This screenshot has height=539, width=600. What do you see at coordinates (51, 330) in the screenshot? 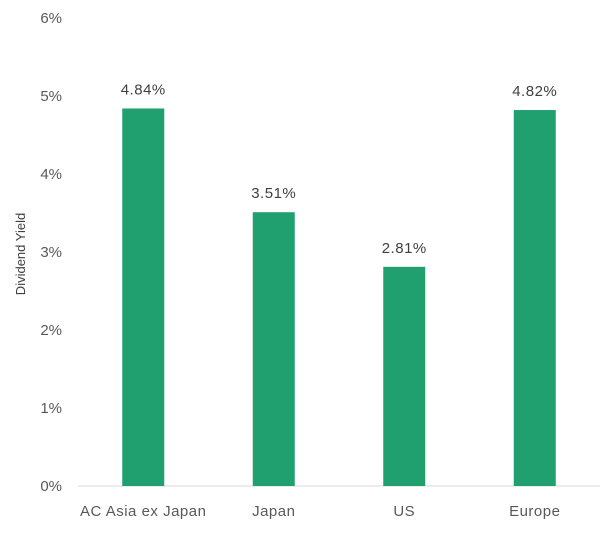
I see `y-tick-label: 2%` at bounding box center [51, 330].